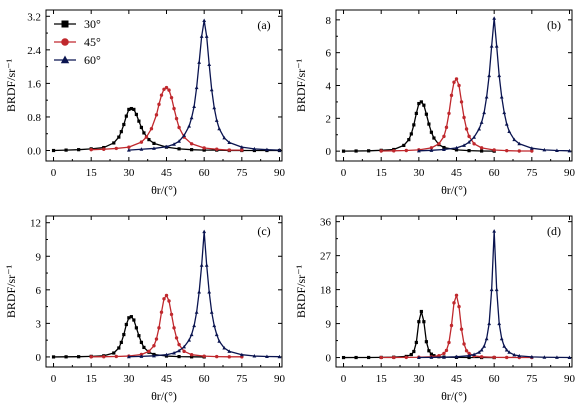  I want to click on panel-a-frame, so click(164, 85).